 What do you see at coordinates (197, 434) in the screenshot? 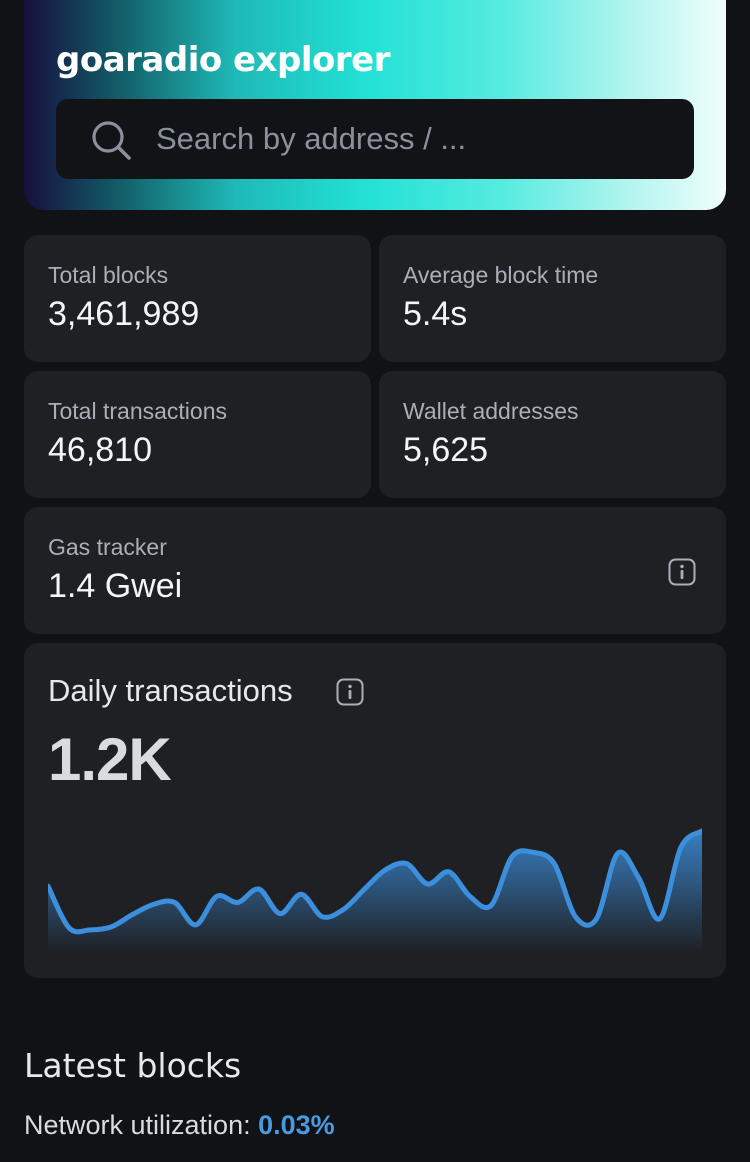
I see `stat-card-total-transactions: Total transactions 46,810` at bounding box center [197, 434].